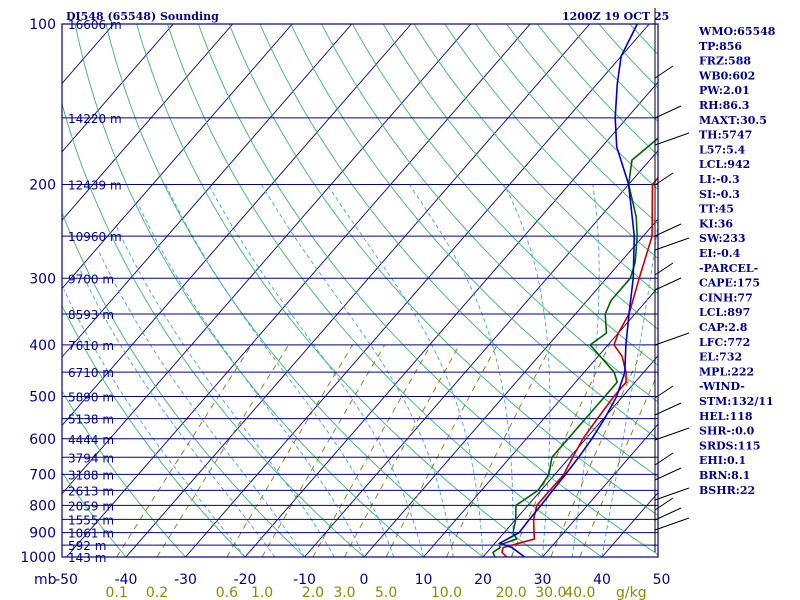  I want to click on temperature-tick-label: 10, so click(424, 580).